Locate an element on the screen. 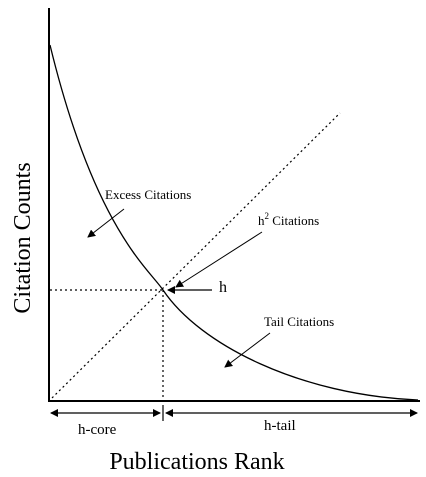 Image resolution: width=426 pixels, height=477 pixels. h-tail-label: h-tail is located at coordinates (280, 426).